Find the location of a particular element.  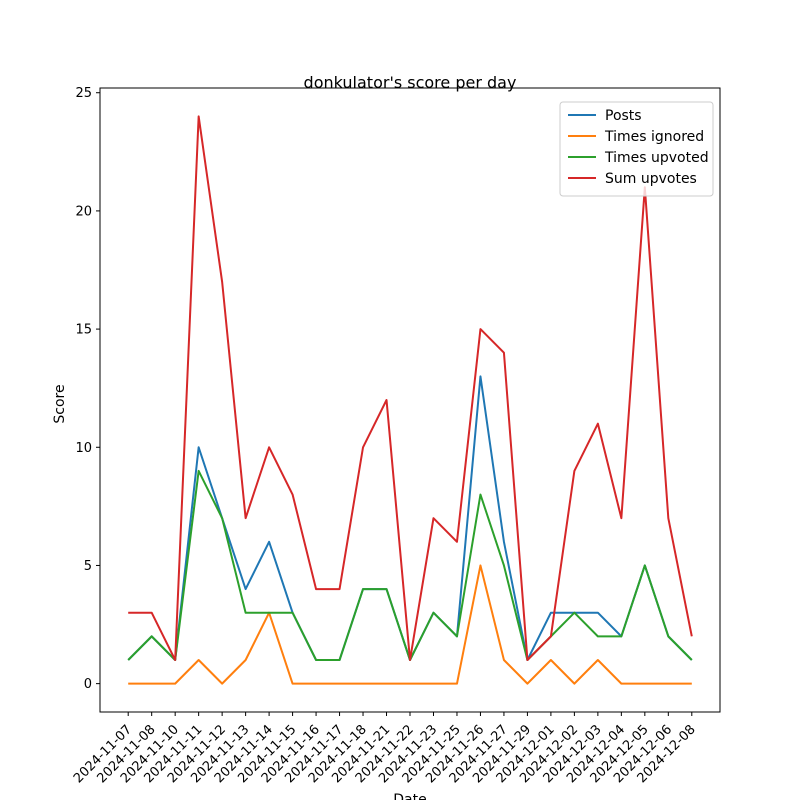

legend-entry: Times upvoted is located at coordinates (656, 158).